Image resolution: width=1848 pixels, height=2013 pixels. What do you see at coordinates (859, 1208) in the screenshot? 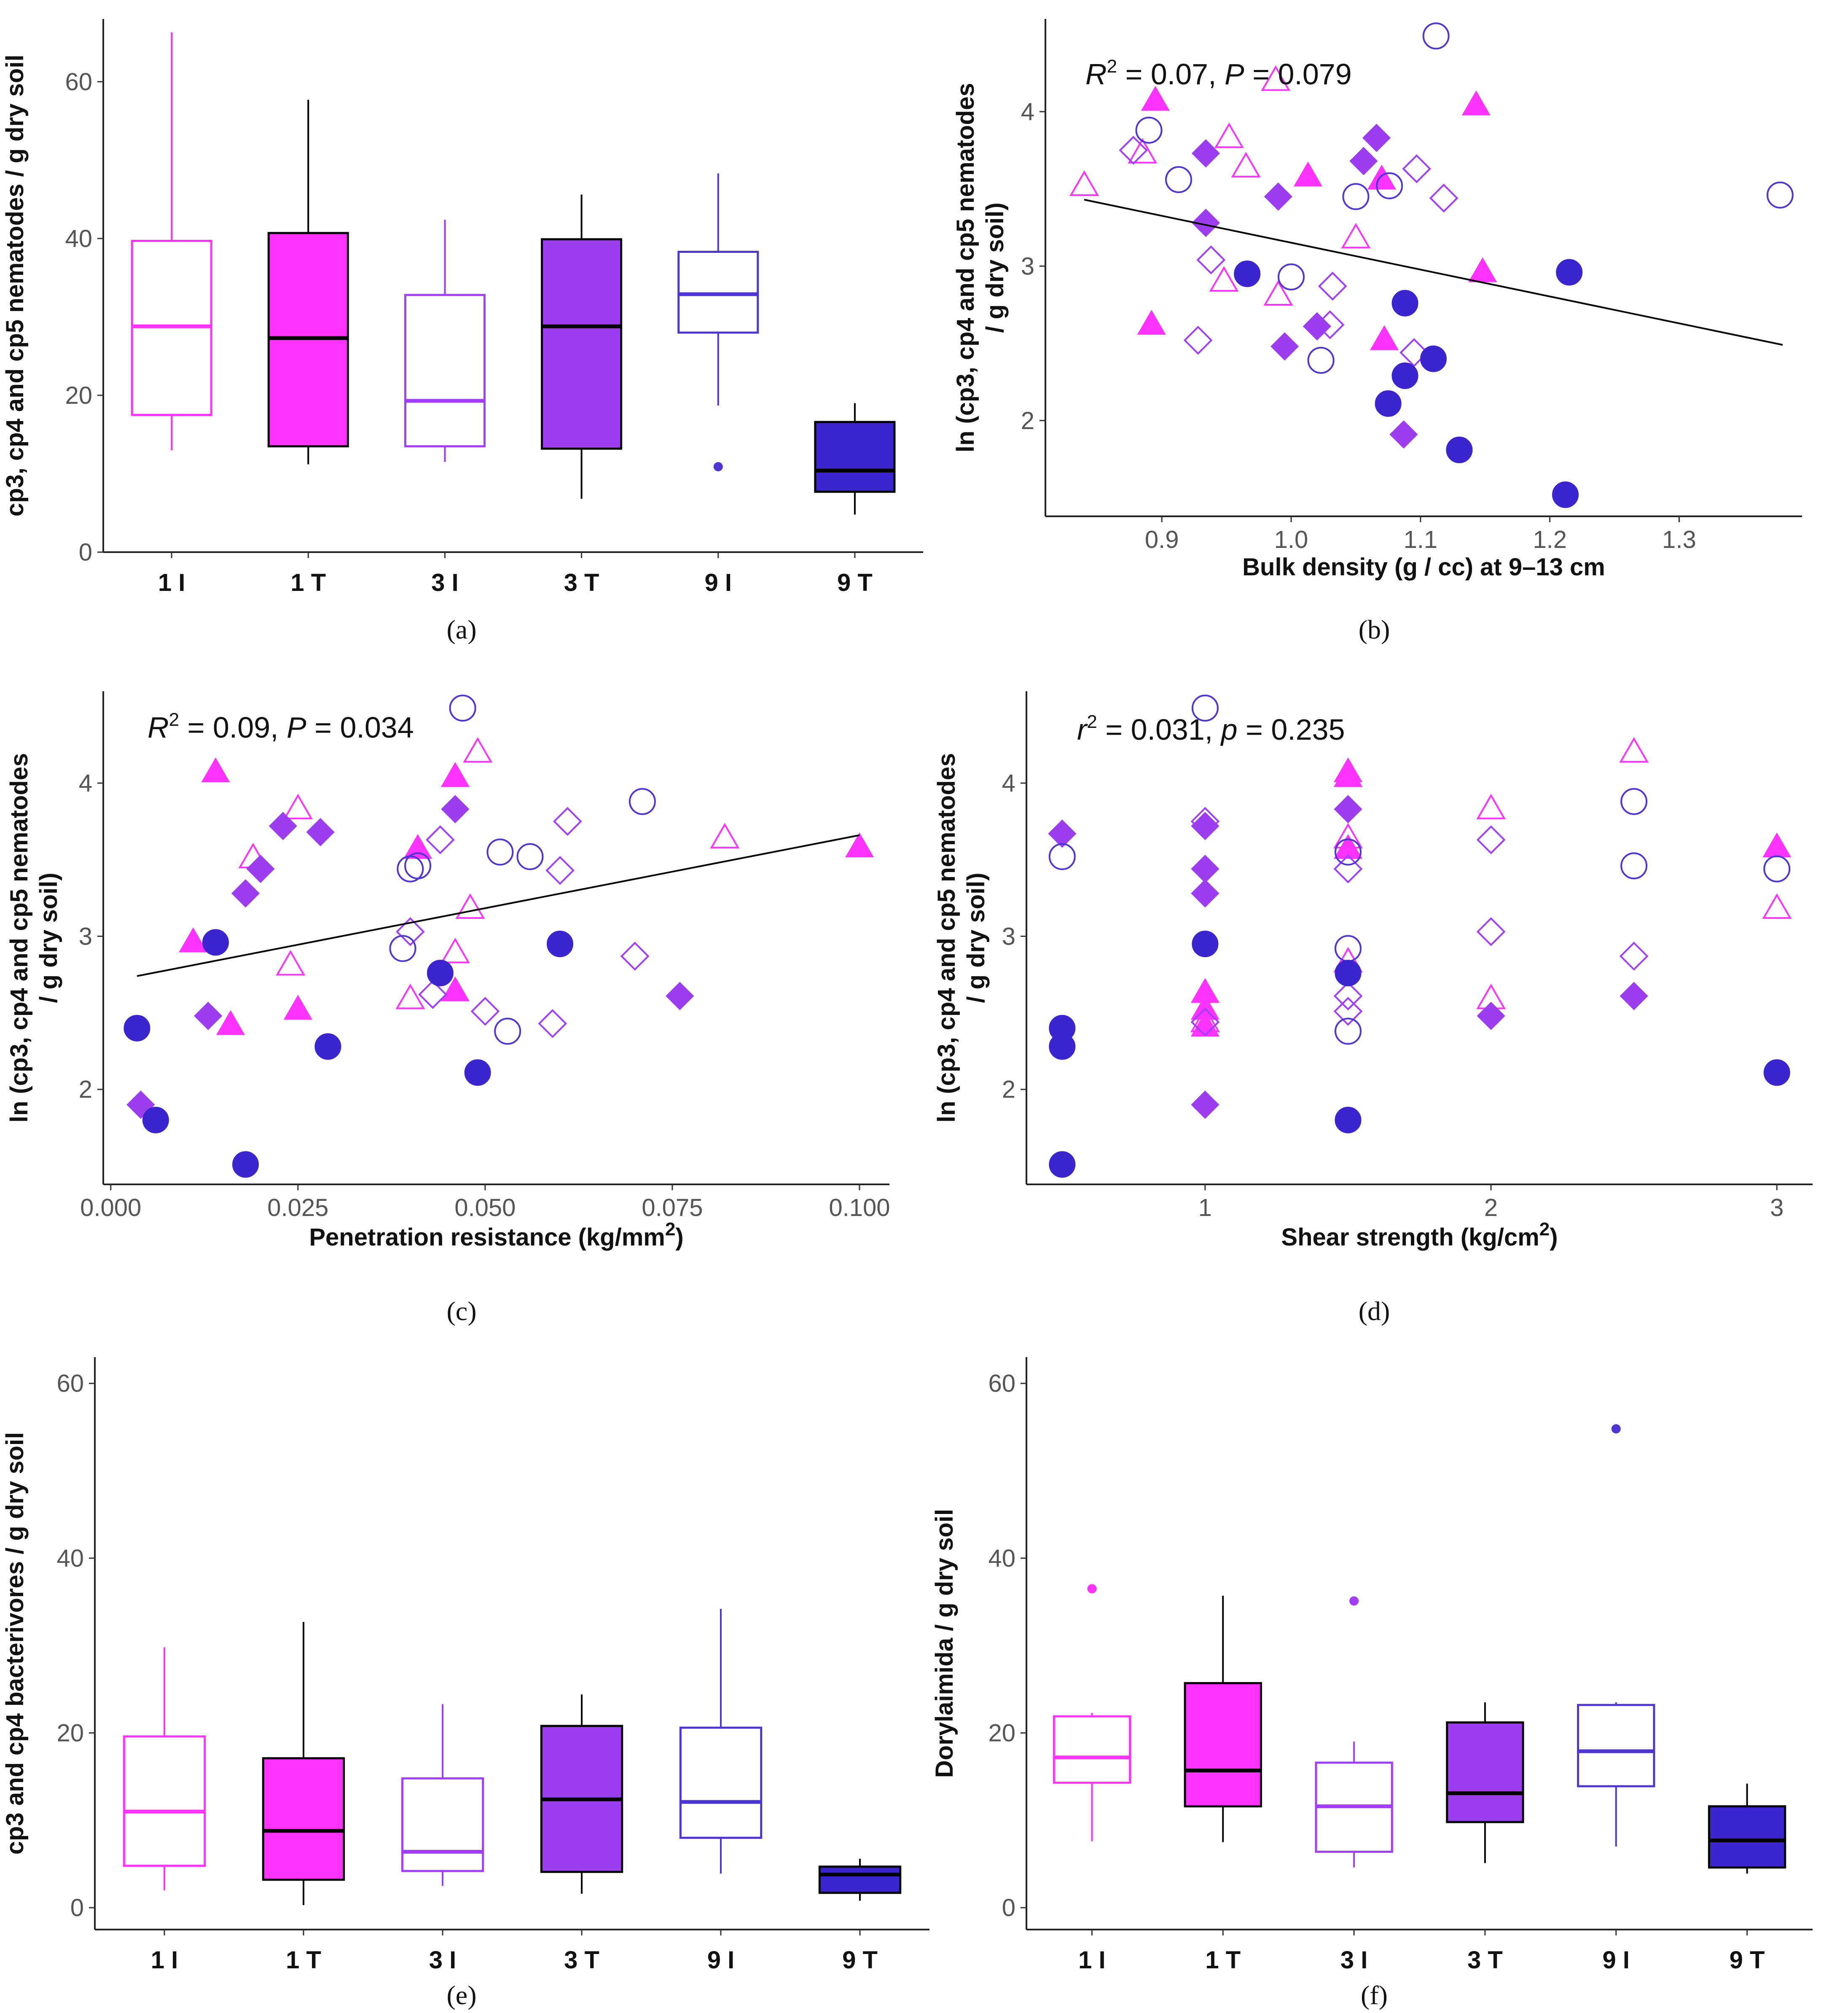
I see `x-tick-label: 0.100` at bounding box center [859, 1208].